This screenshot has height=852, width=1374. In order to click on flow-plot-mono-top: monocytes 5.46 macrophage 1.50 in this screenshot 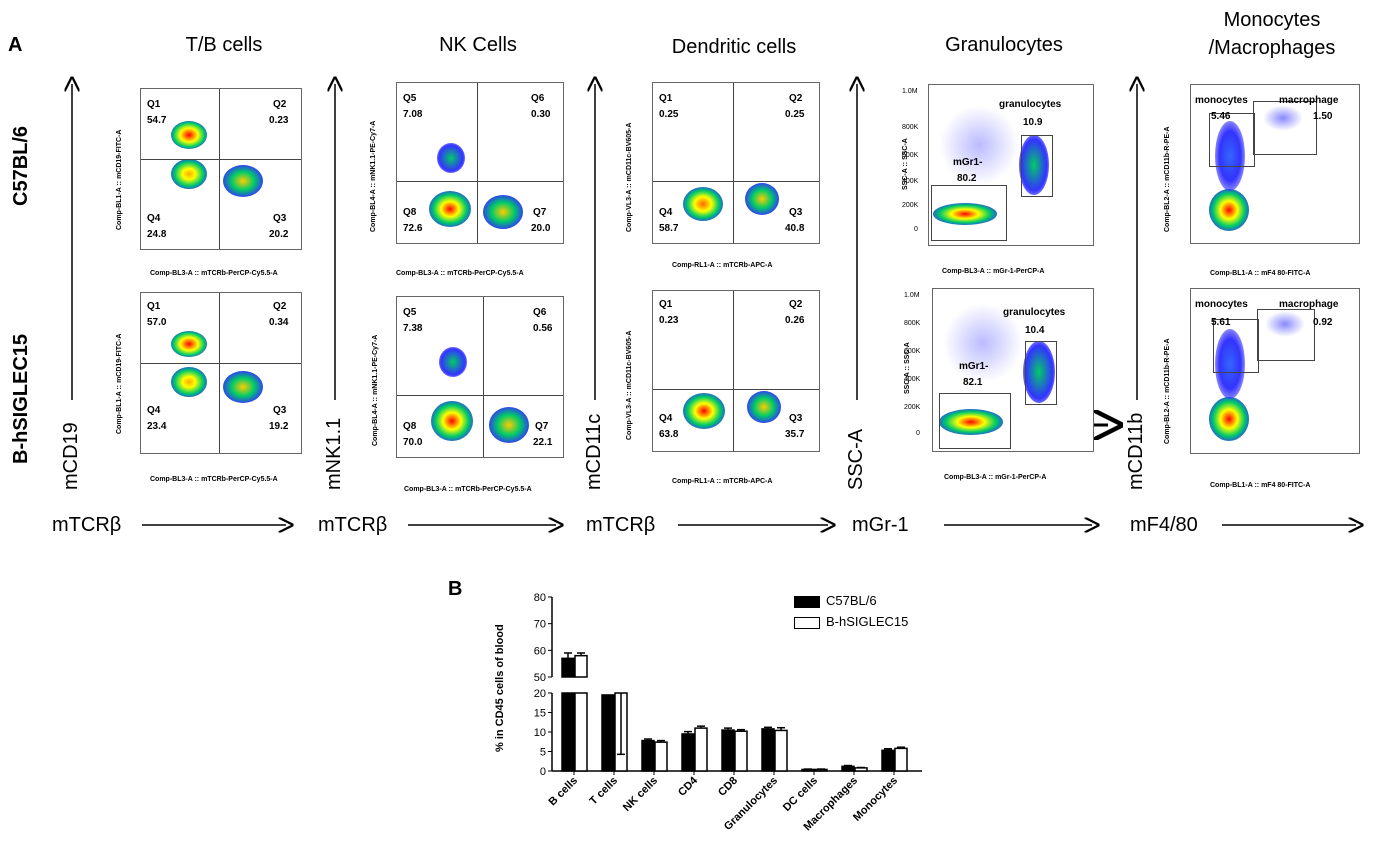, I will do `click(1275, 164)`.